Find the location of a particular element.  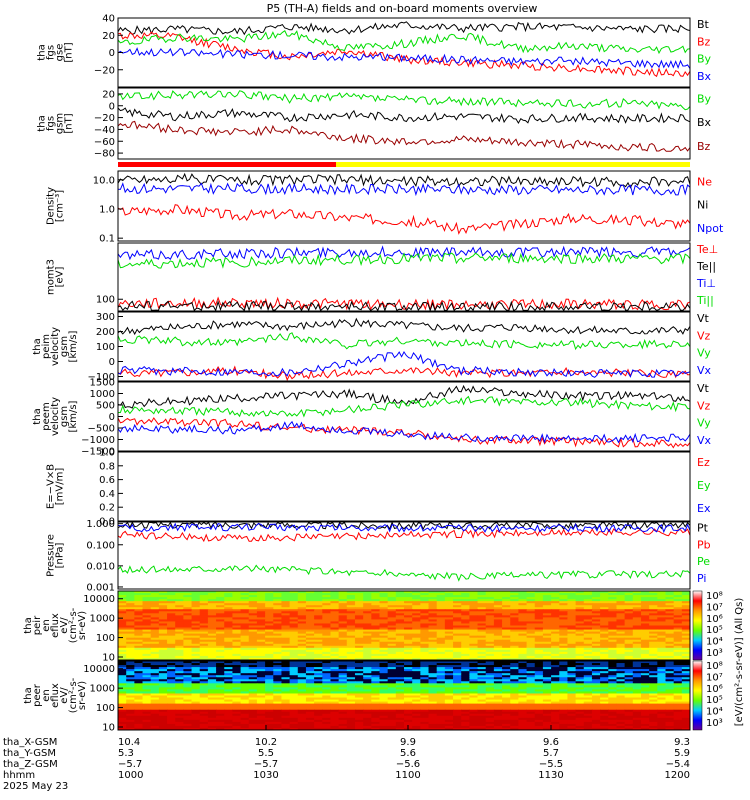

colorbar-tick-label: 10⁵ is located at coordinates (714, 630).